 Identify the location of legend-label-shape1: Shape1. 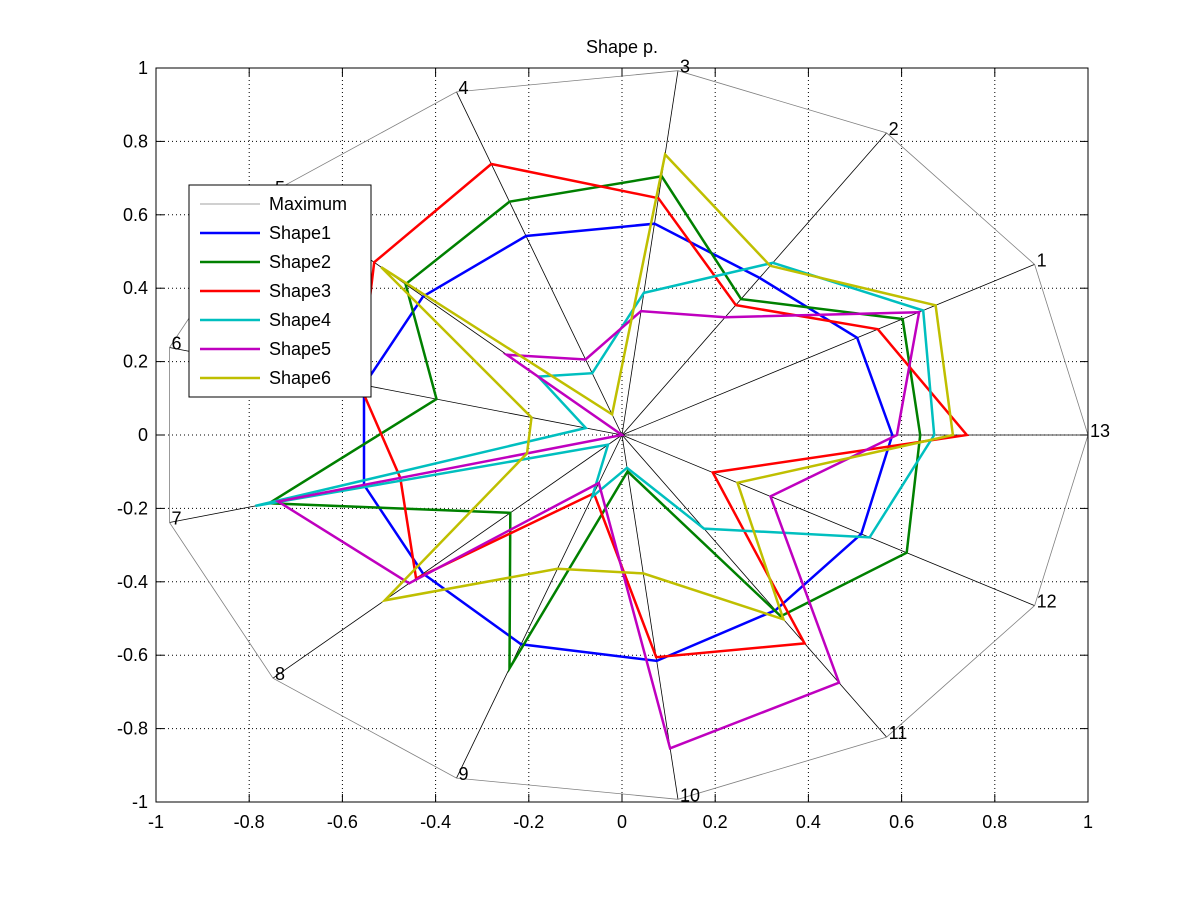
(300, 233).